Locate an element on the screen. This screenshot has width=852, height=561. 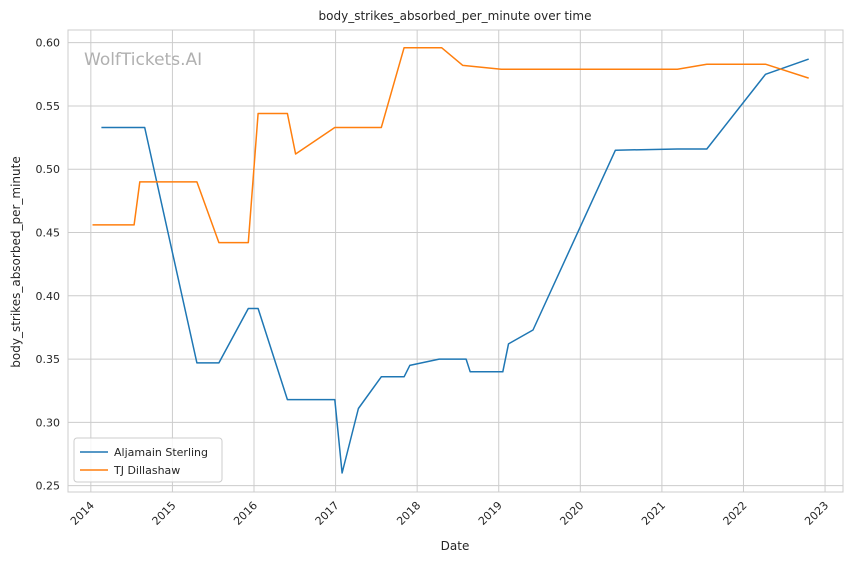
watermark: WolfTickets.AI is located at coordinates (143, 60).